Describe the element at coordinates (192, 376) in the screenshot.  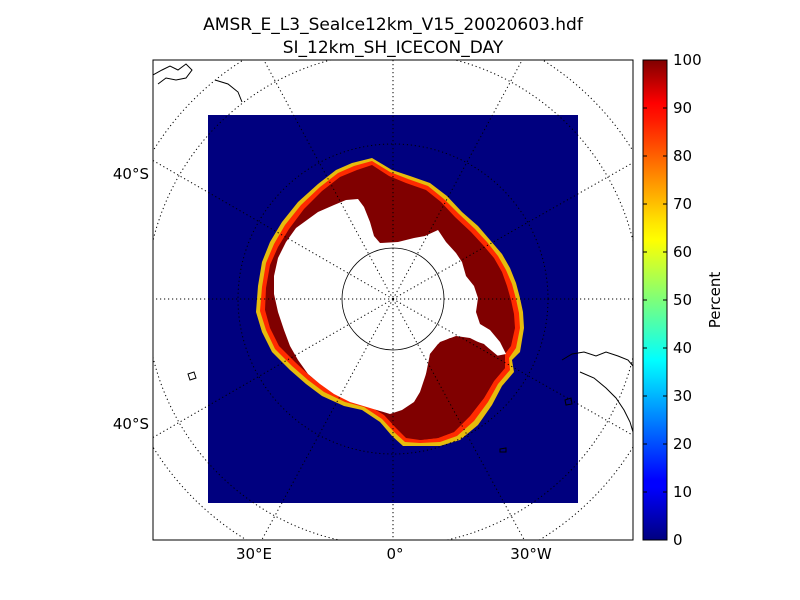
I see `island-left` at that location.